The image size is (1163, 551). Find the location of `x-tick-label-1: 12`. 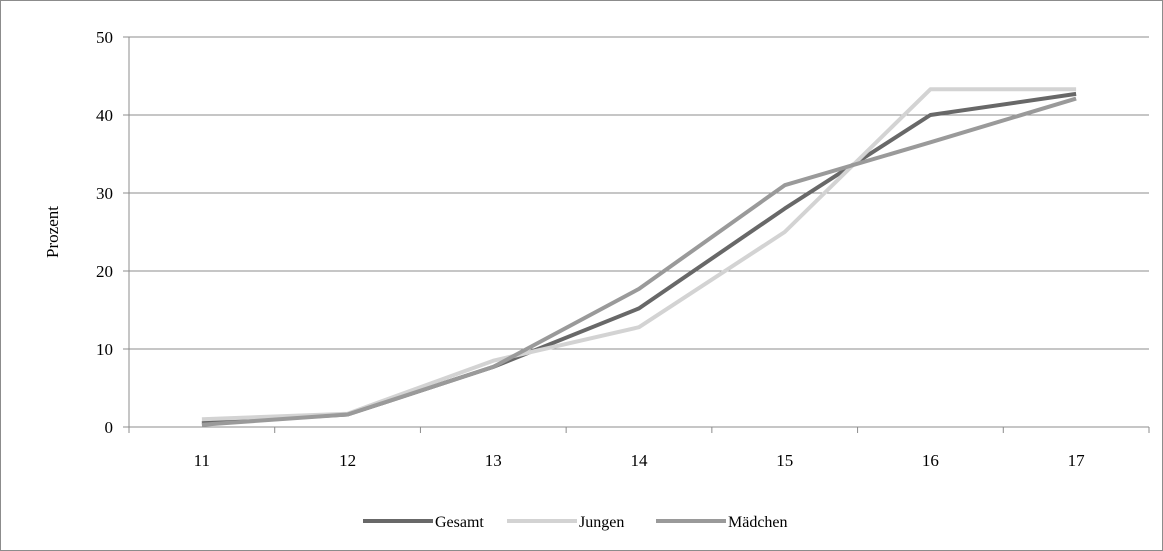

x-tick-label-1: 12 is located at coordinates (347, 460).